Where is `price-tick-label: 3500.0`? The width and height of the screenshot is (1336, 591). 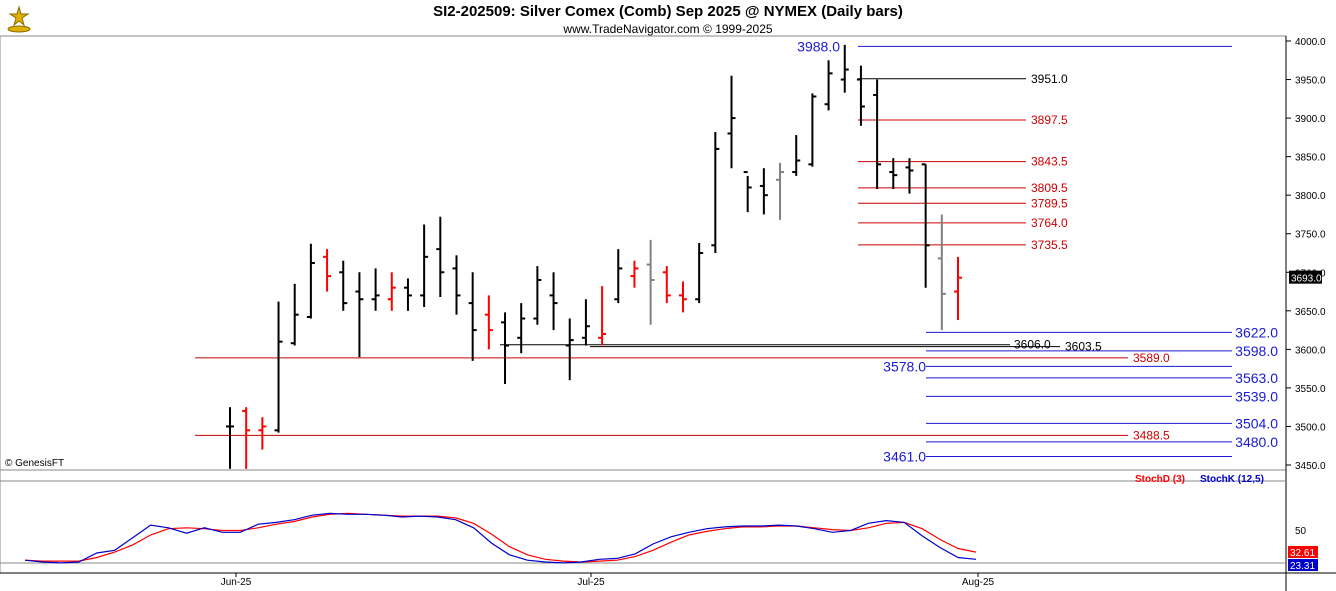
price-tick-label: 3500.0 is located at coordinates (1310, 427).